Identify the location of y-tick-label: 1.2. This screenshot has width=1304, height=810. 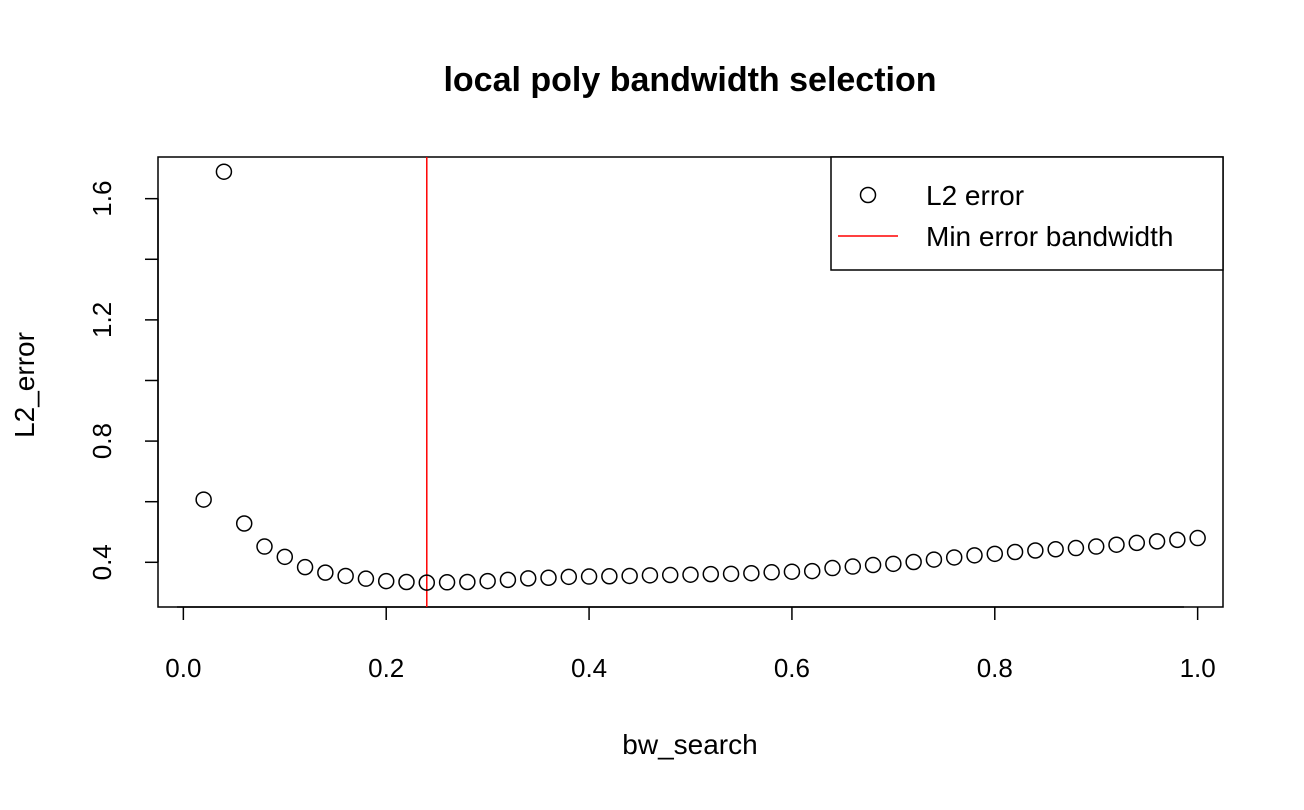
(102, 320).